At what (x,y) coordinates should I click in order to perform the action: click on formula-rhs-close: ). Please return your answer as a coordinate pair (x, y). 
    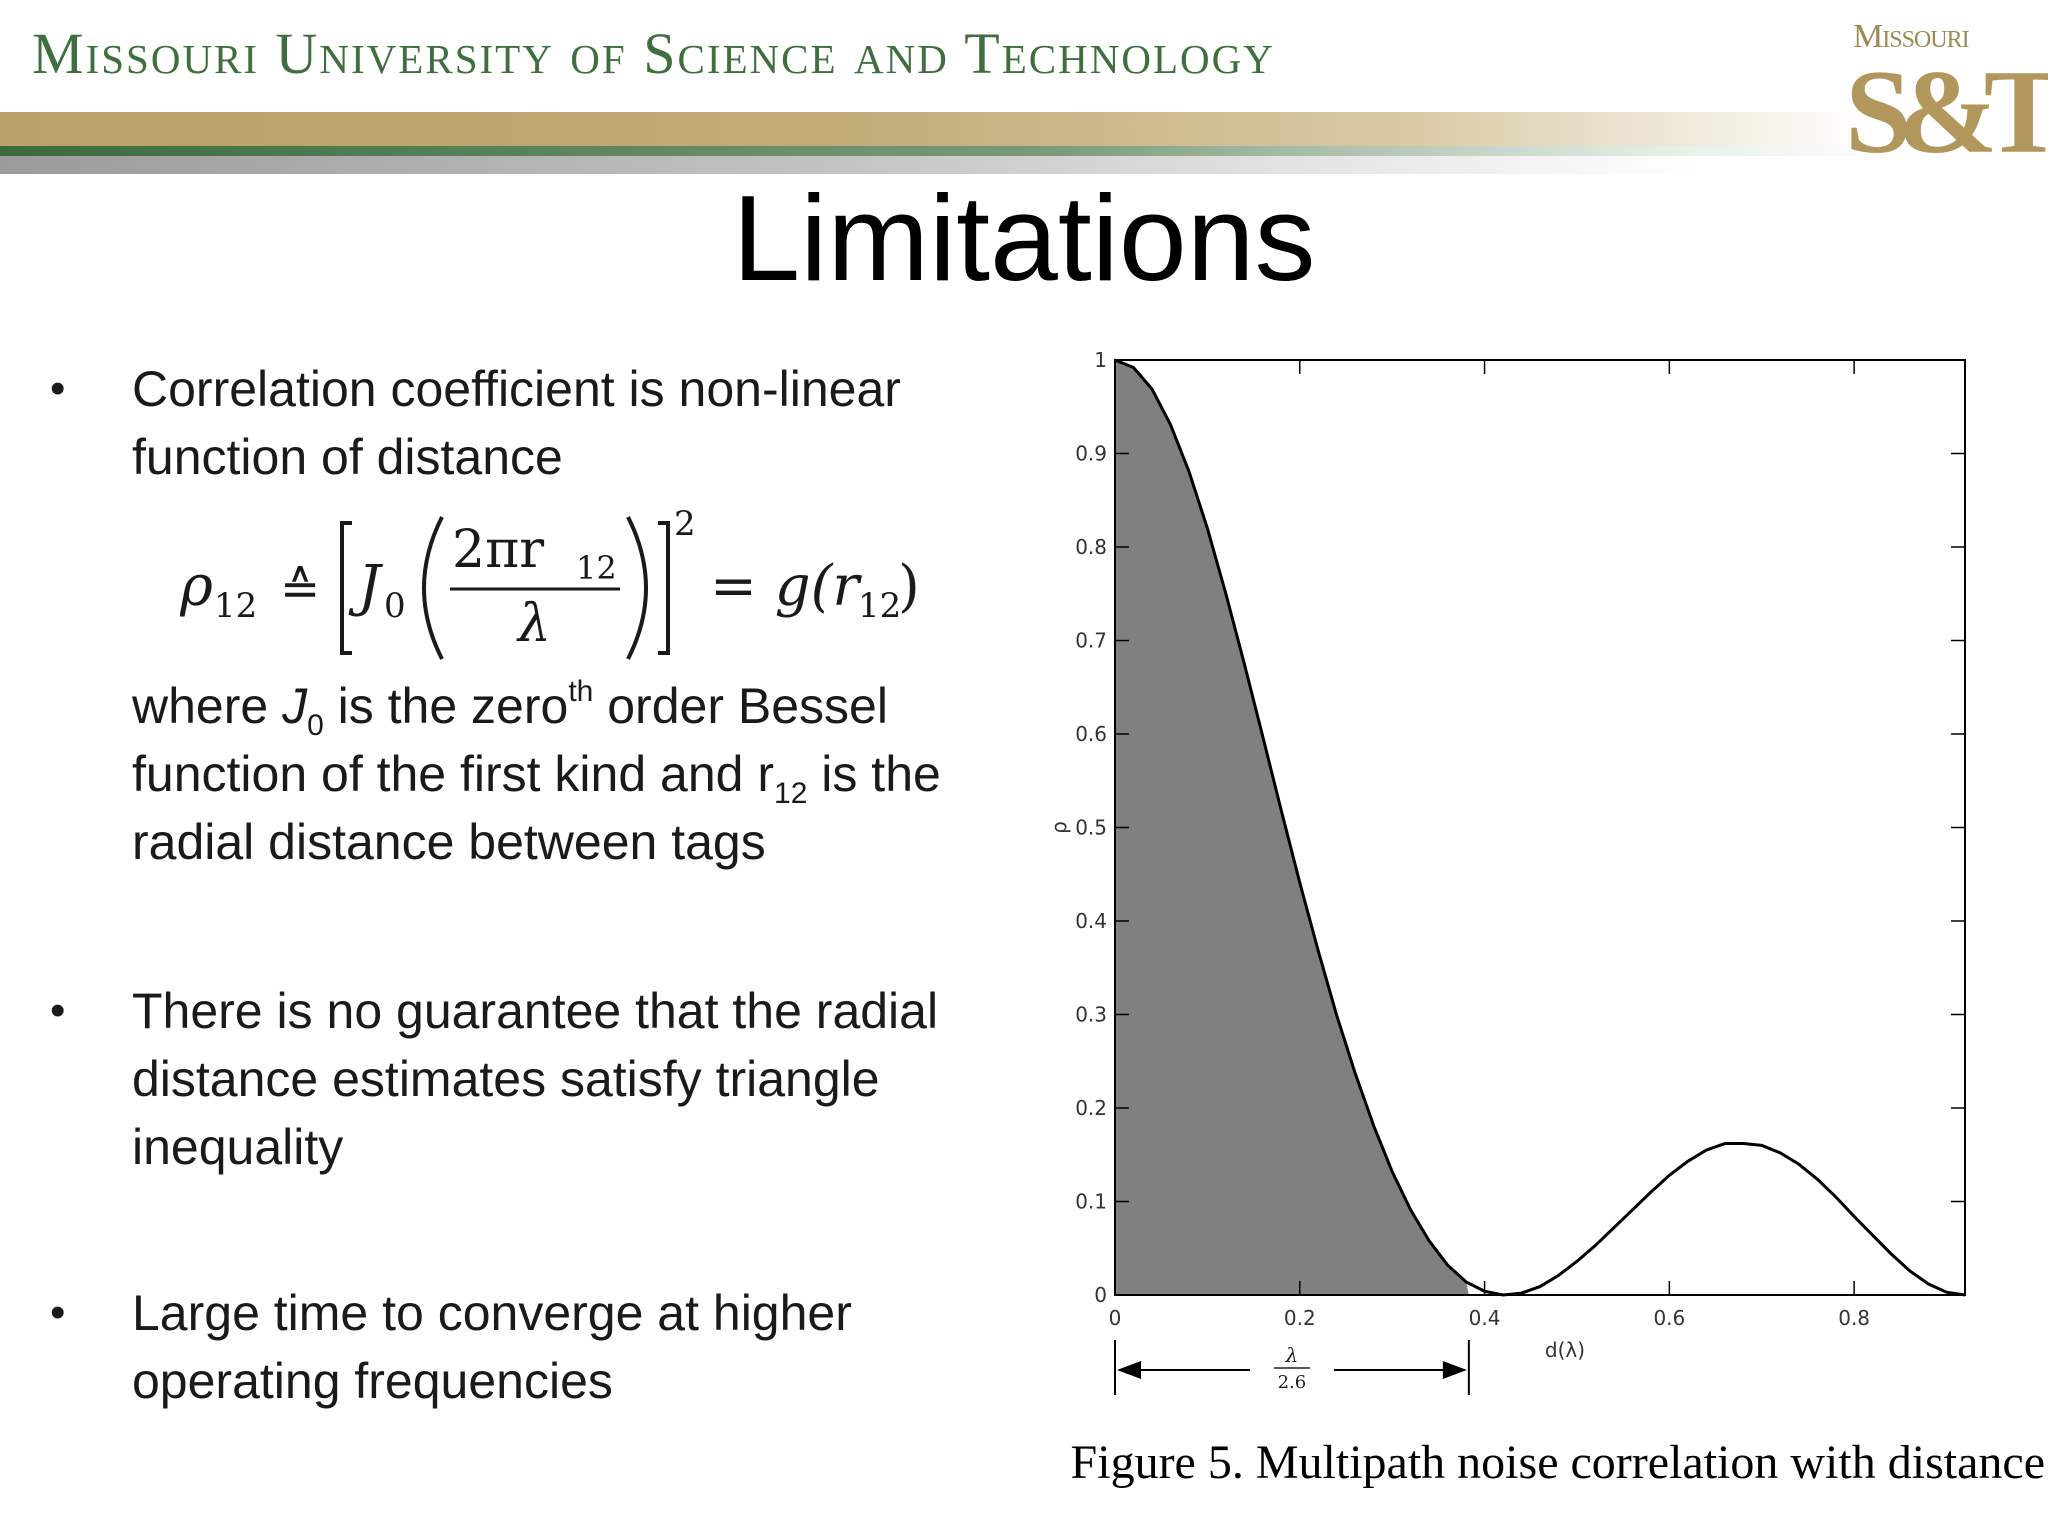
    Looking at the image, I should click on (909, 586).